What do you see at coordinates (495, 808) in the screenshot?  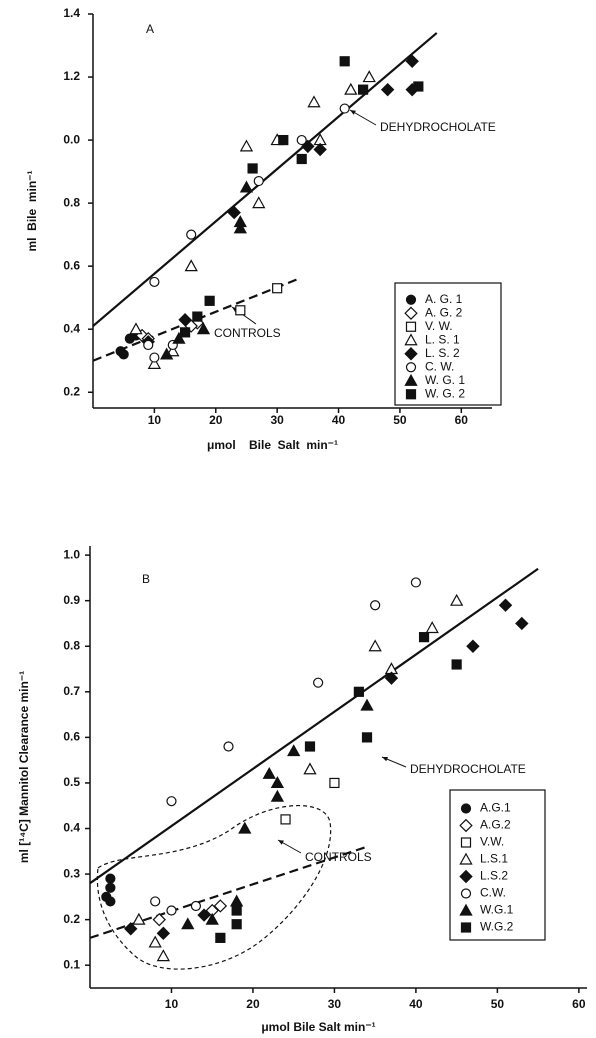 I see `legend-label: A.G.1` at bounding box center [495, 808].